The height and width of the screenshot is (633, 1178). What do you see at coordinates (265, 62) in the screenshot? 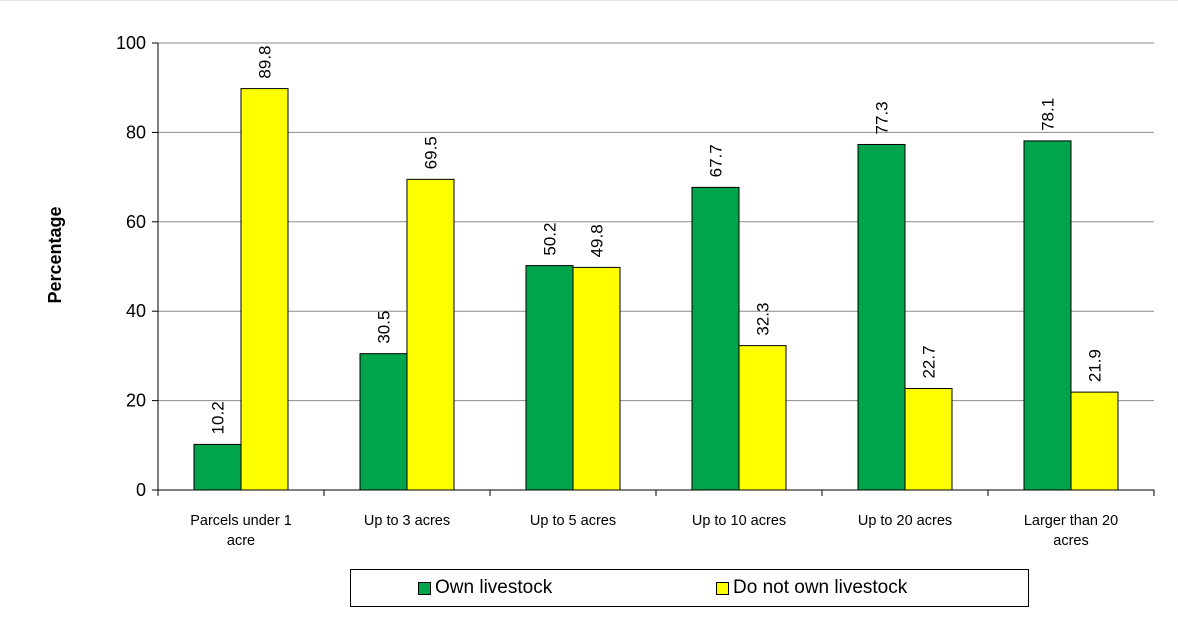
I see `data-label: 89.8` at bounding box center [265, 62].